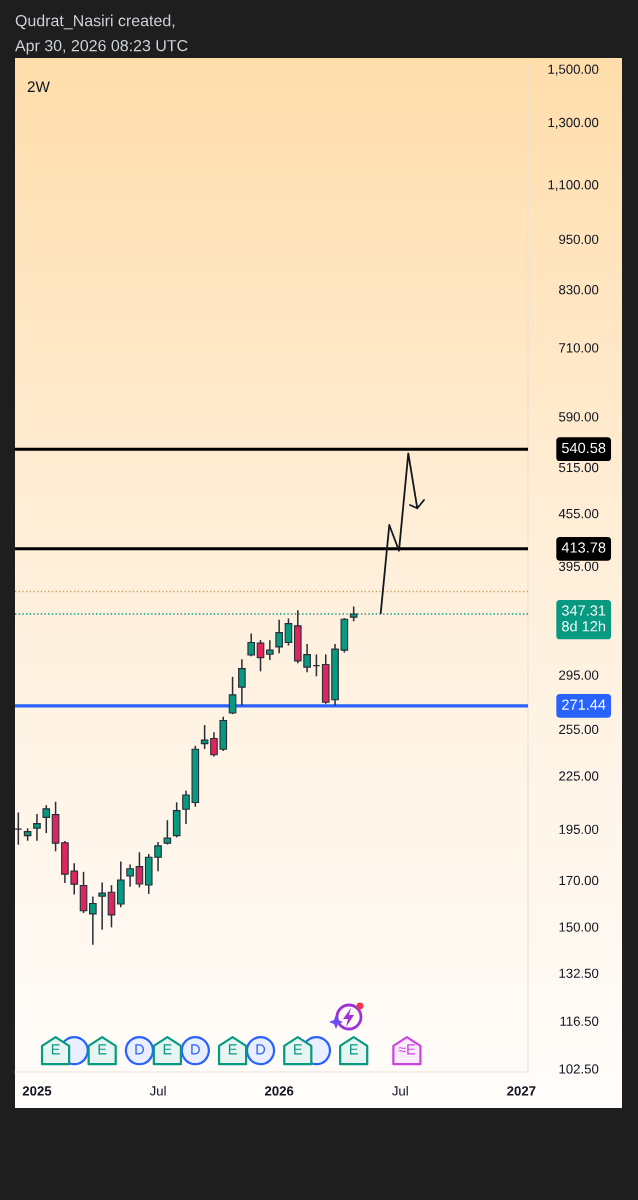 This screenshot has height=1200, width=638. Describe the element at coordinates (38, 86) in the screenshot. I see `text: 2W` at that location.